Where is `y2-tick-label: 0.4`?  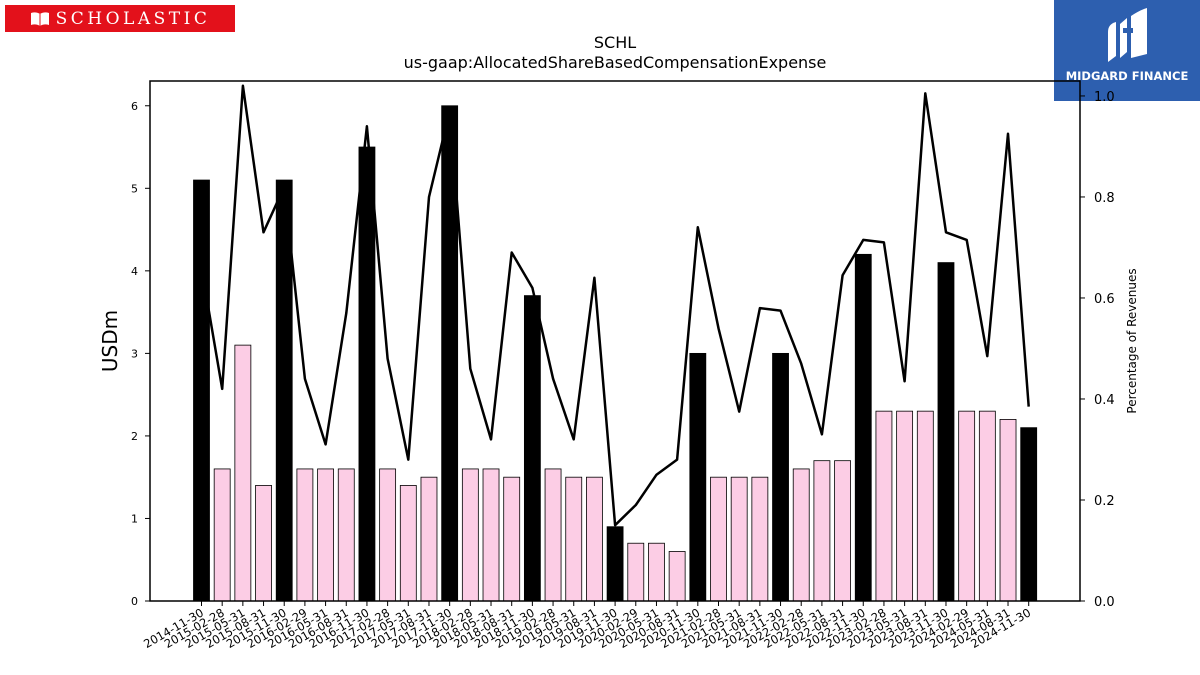 y2-tick-label: 0.4 is located at coordinates (1104, 400).